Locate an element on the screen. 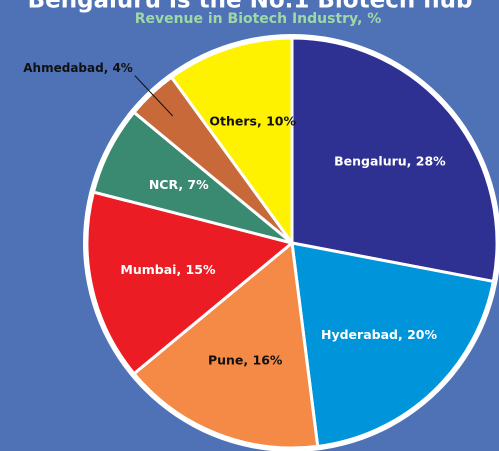 The image size is (499, 451). chart-title: Bengaluru is the No.1 Biotech hub is located at coordinates (250, 7).